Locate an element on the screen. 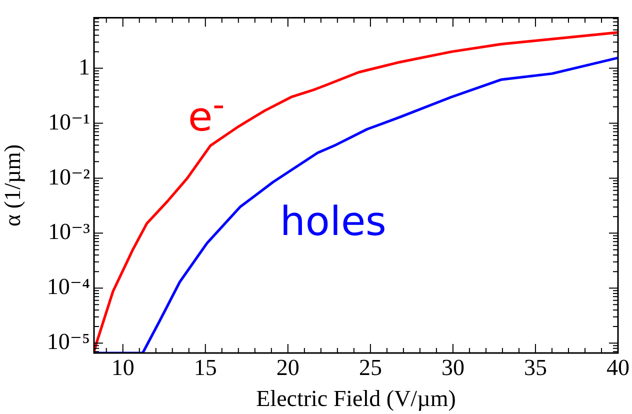 The image size is (632, 414). x-tick-label: 30 is located at coordinates (452, 367).